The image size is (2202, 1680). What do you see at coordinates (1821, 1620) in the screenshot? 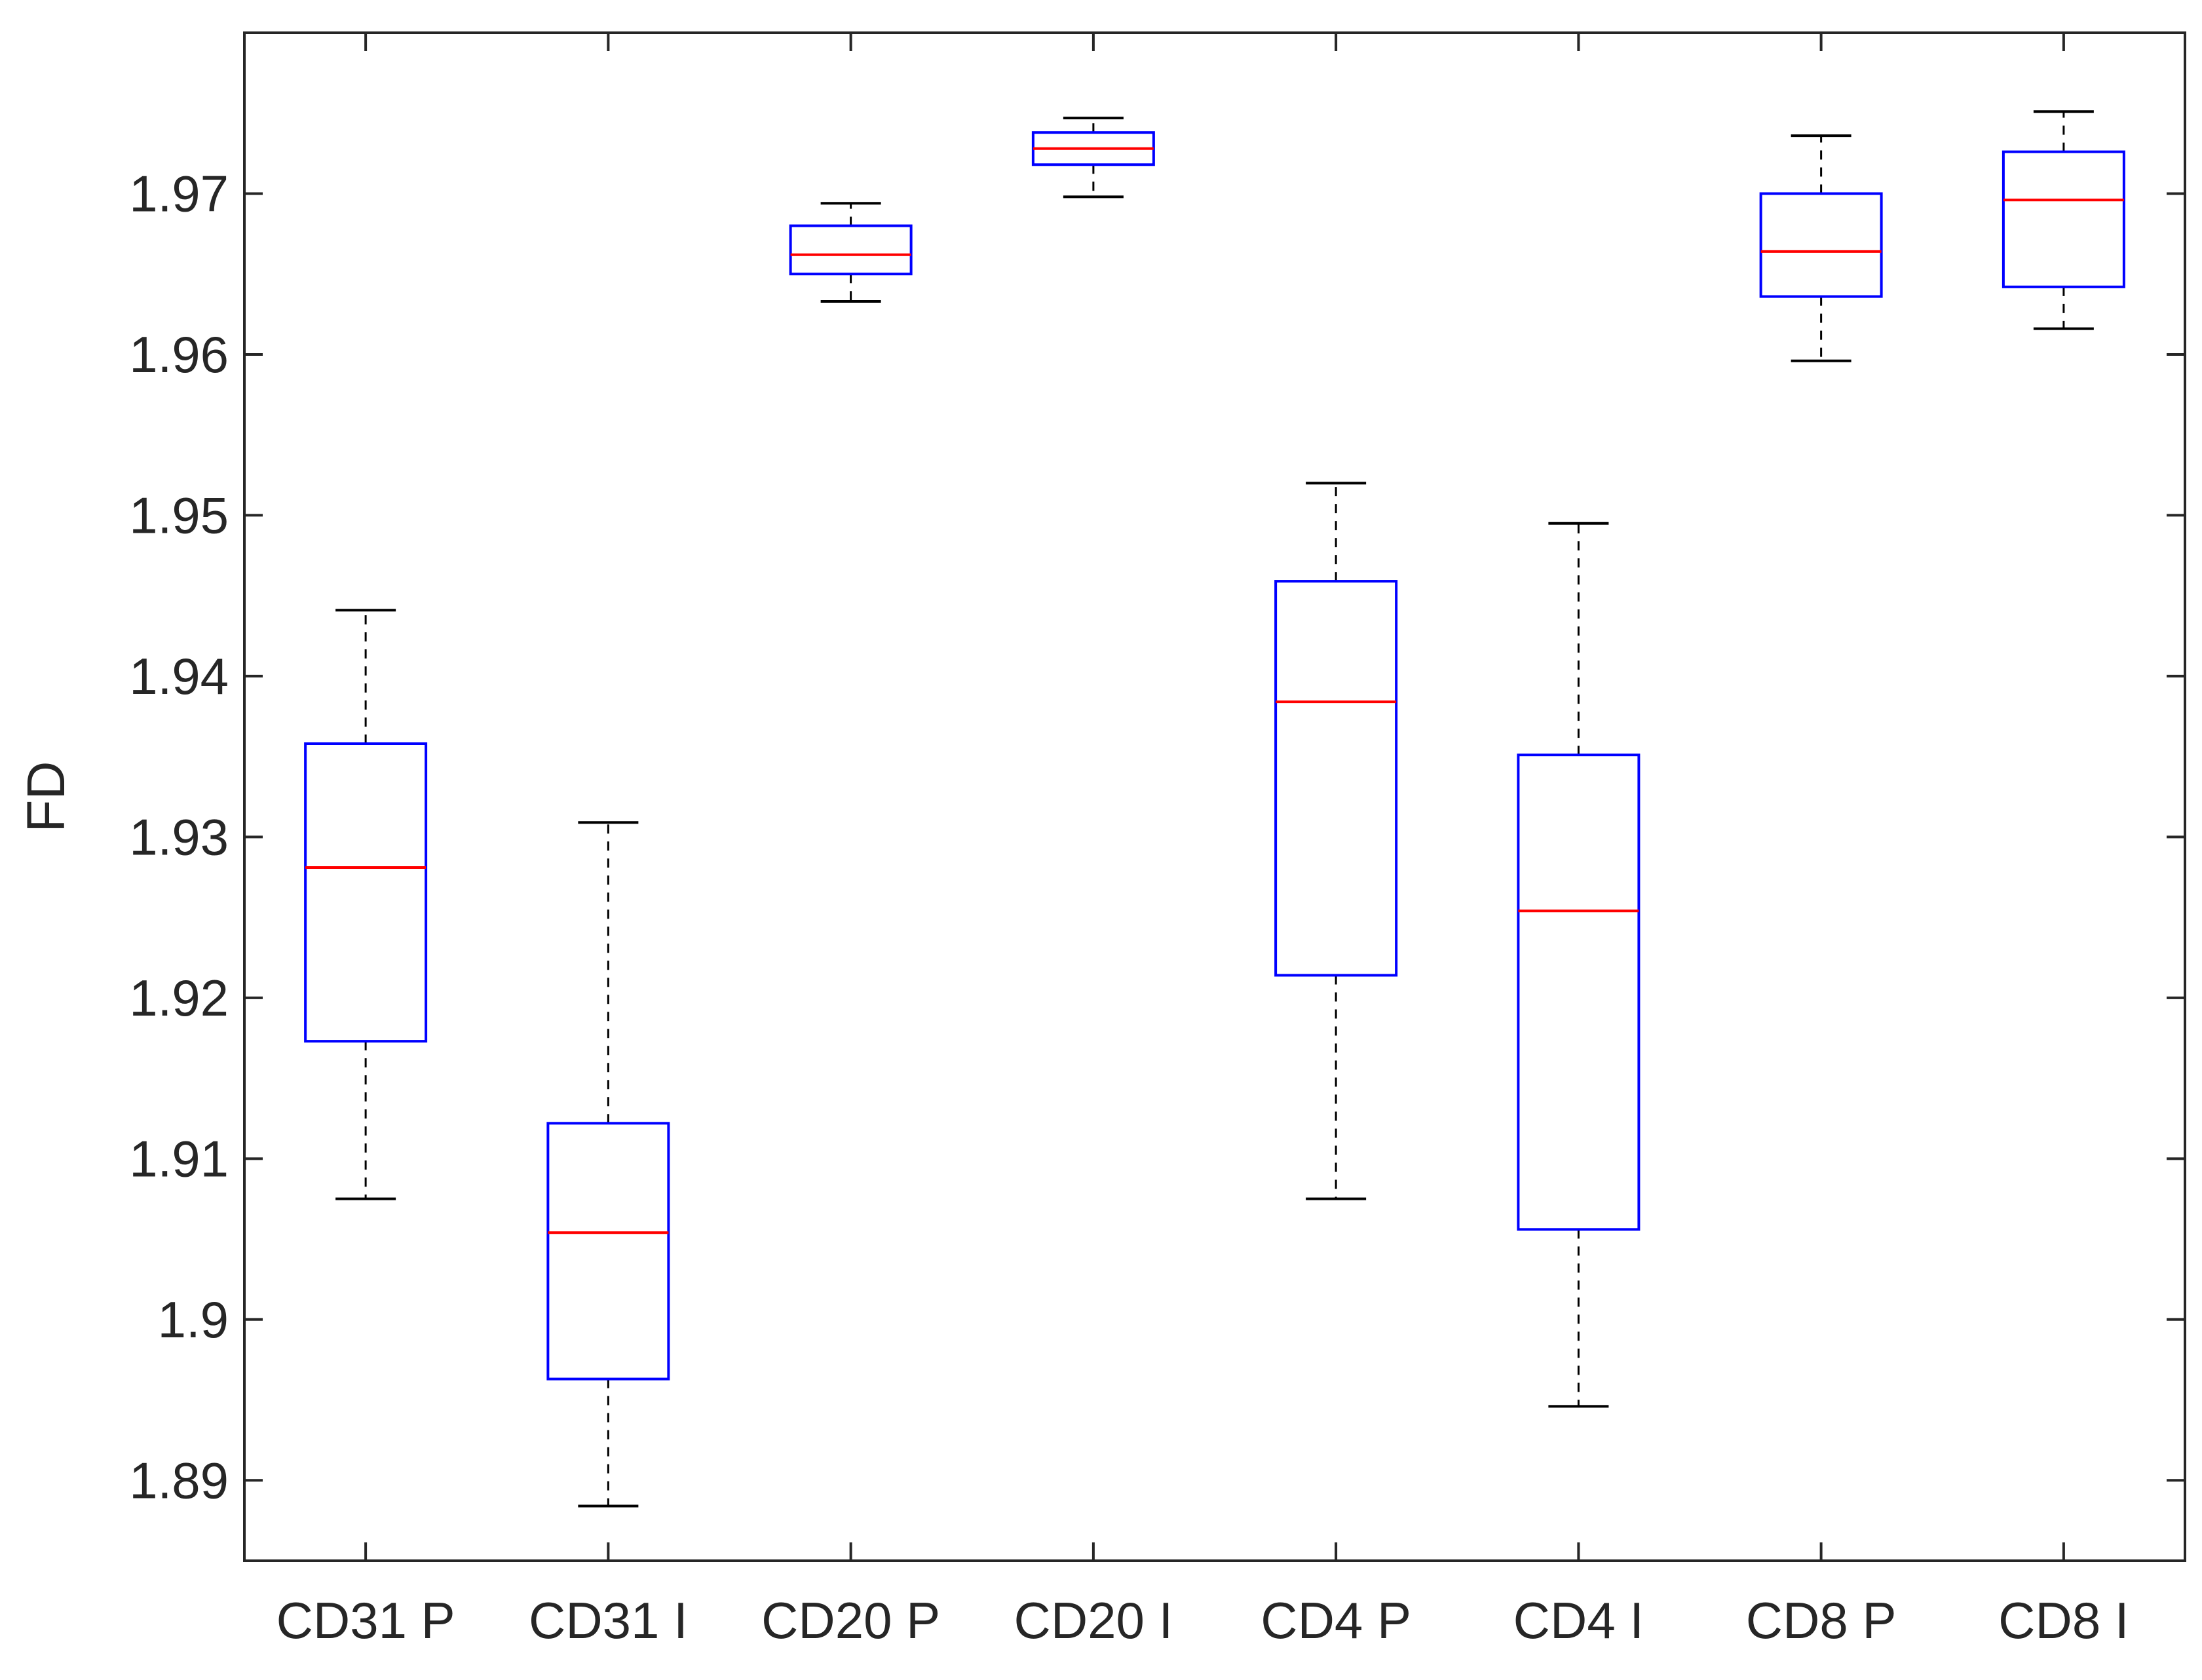
I see `x-tick-label-6: CD8 P` at bounding box center [1821, 1620].